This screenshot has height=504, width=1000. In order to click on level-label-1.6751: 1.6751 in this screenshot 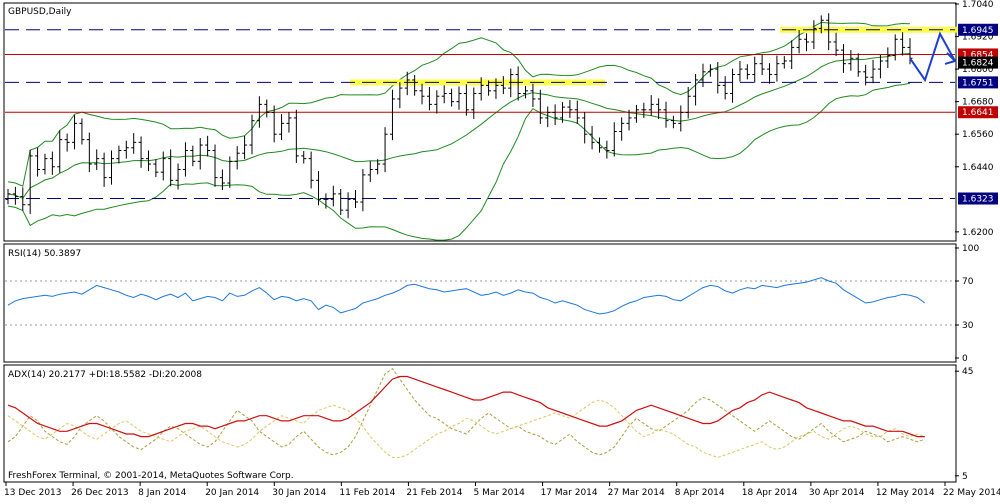, I will do `click(978, 82)`.